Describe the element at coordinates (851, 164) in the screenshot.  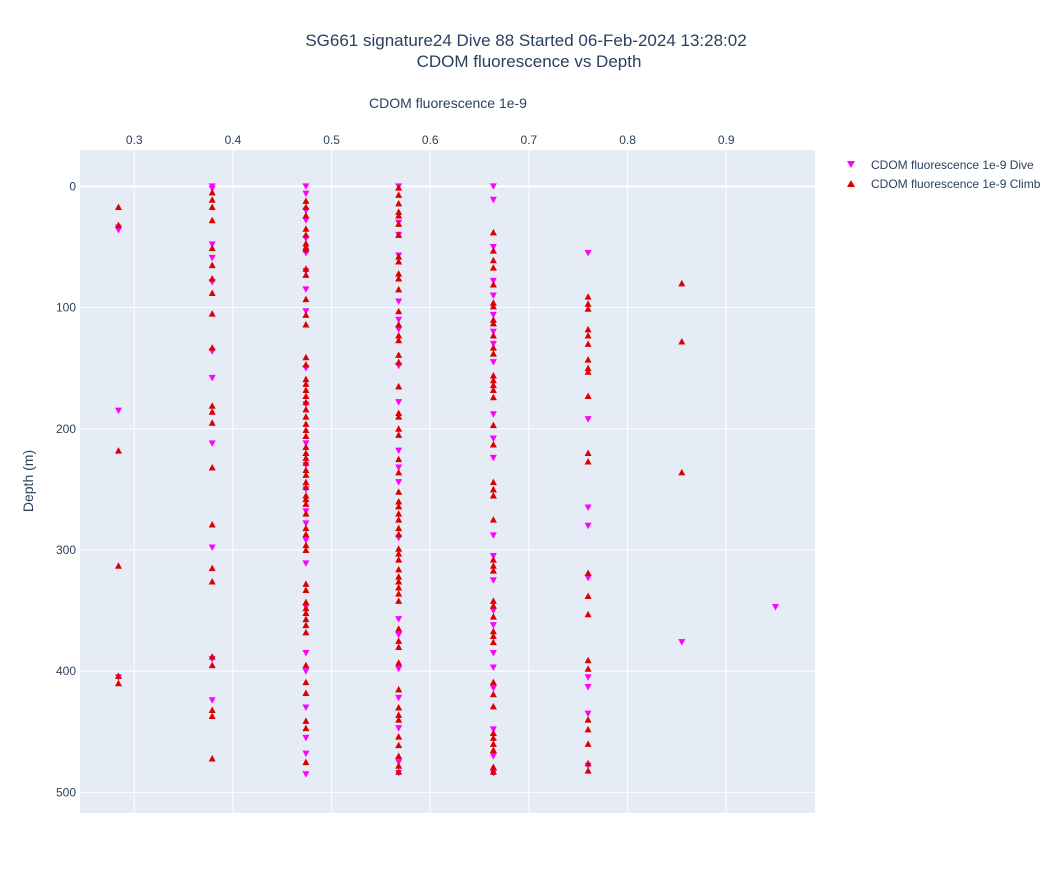
I see `legend-dive-marker-icon` at that location.